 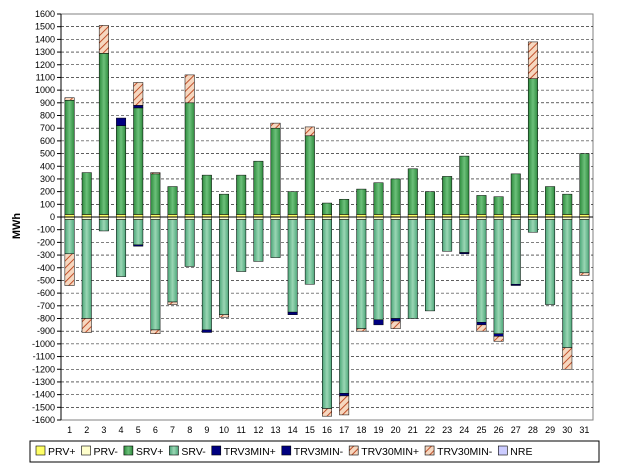 What do you see at coordinates (250, 452) in the screenshot?
I see `legend-label: TRV3MIN+` at bounding box center [250, 452].